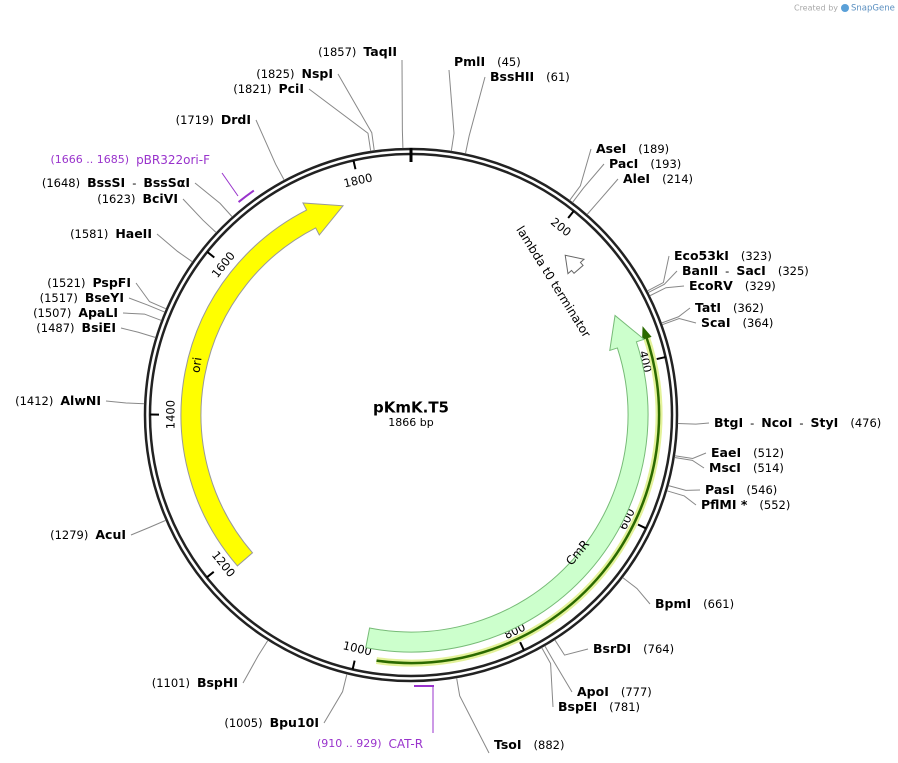  Describe the element at coordinates (708, 307) in the screenshot. I see `enzyme-name: TatI` at that location.